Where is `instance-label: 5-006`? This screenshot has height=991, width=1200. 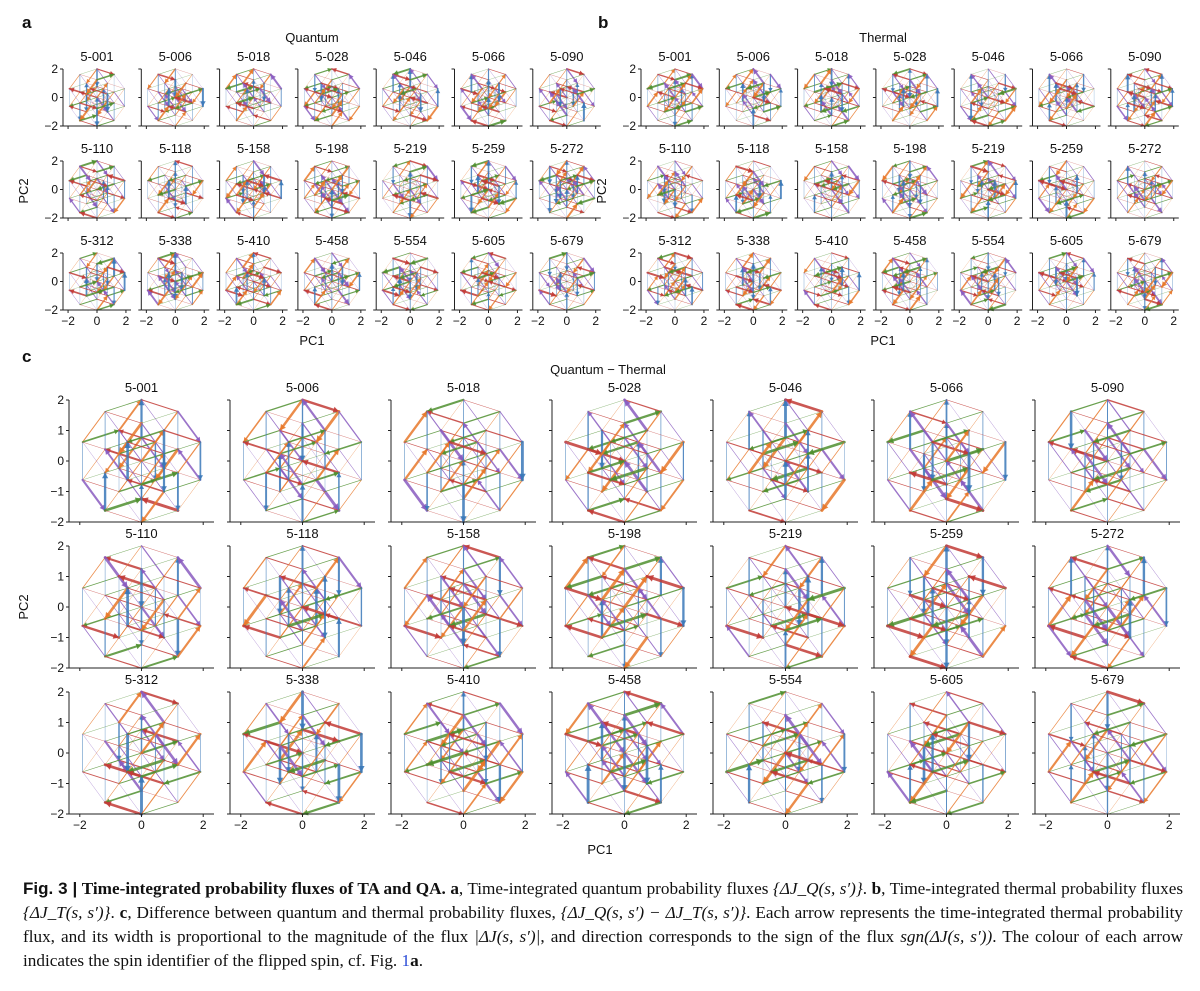 instance-label: 5-006 is located at coordinates (175, 56).